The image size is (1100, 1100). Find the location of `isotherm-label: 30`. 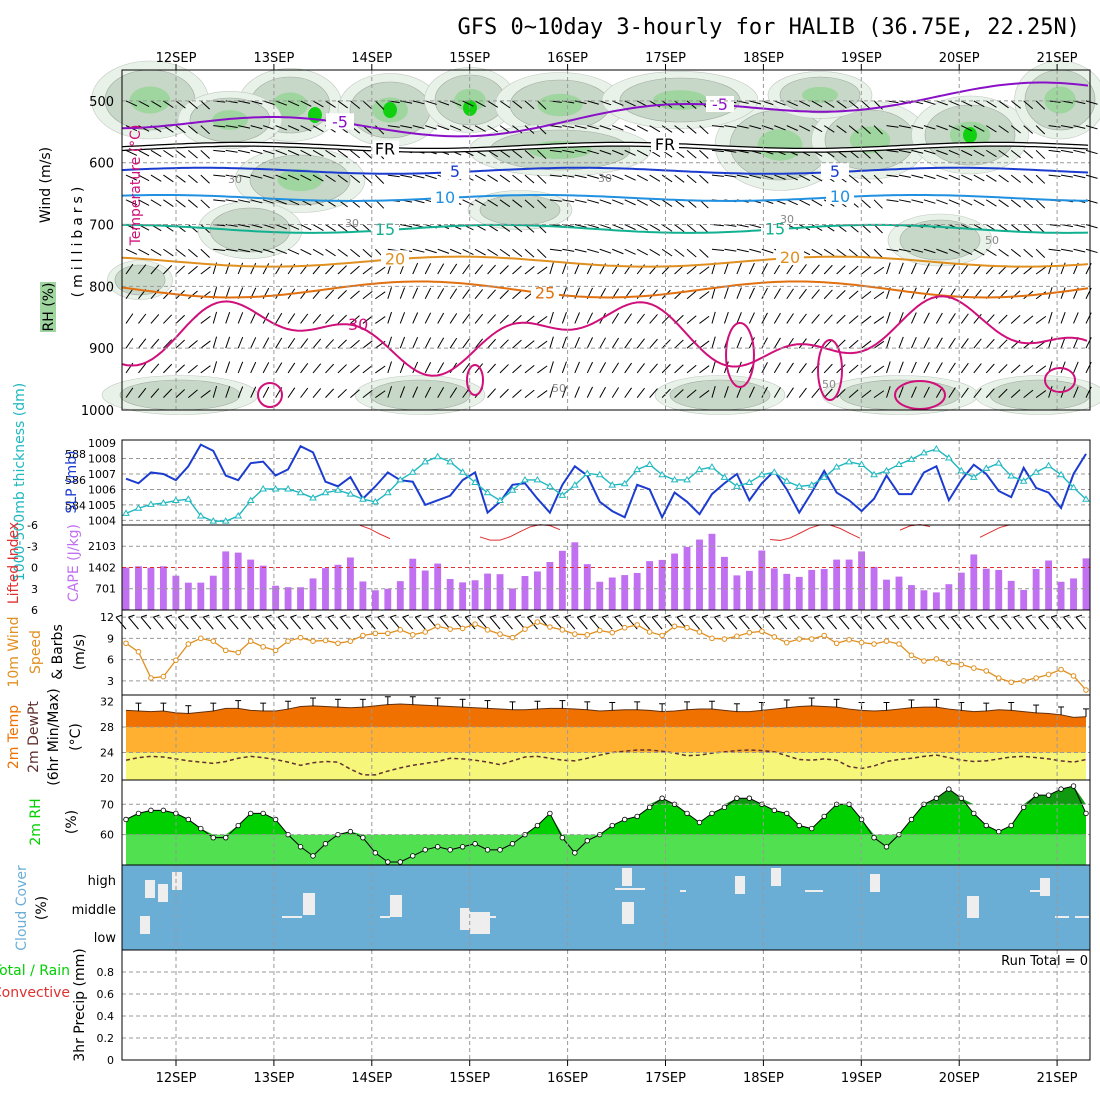

isotherm-label: 30 is located at coordinates (358, 324).